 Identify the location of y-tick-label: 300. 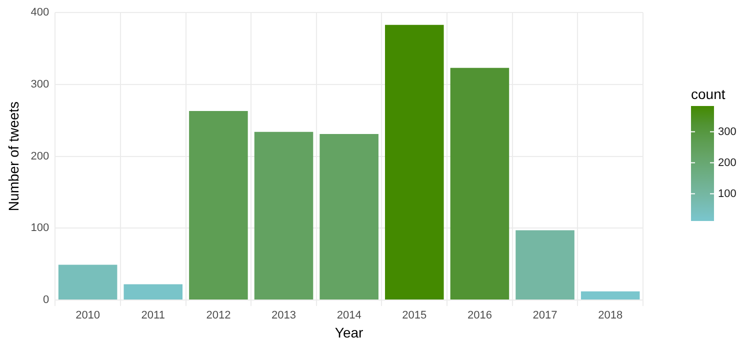
(40, 84).